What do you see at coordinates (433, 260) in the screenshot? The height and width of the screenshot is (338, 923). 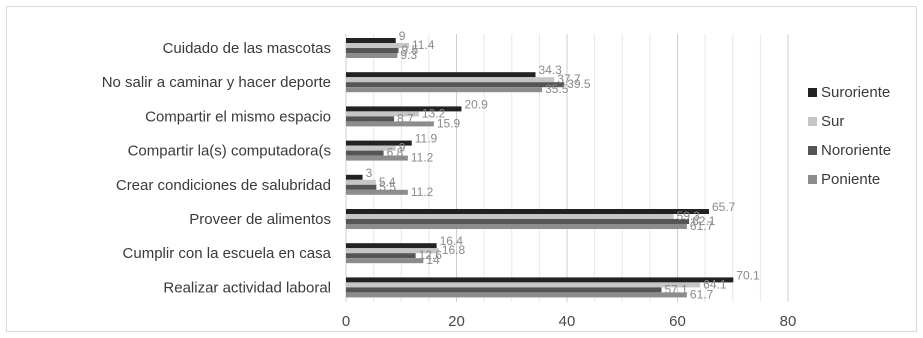 I see `data-label: 14` at bounding box center [433, 260].